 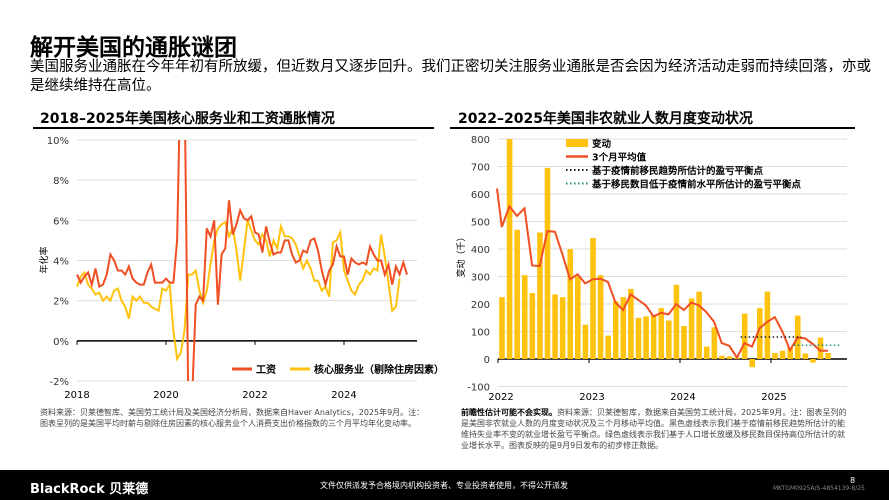 I want to click on y-tick-label: 800, so click(x=480, y=140).